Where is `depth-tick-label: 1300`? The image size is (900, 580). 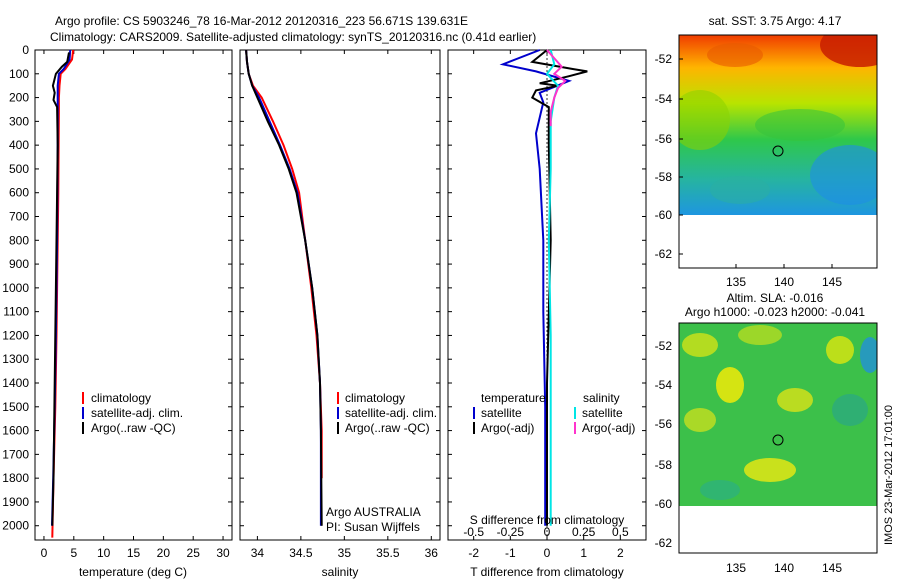
depth-tick-label: 1300 is located at coordinates (15, 359).